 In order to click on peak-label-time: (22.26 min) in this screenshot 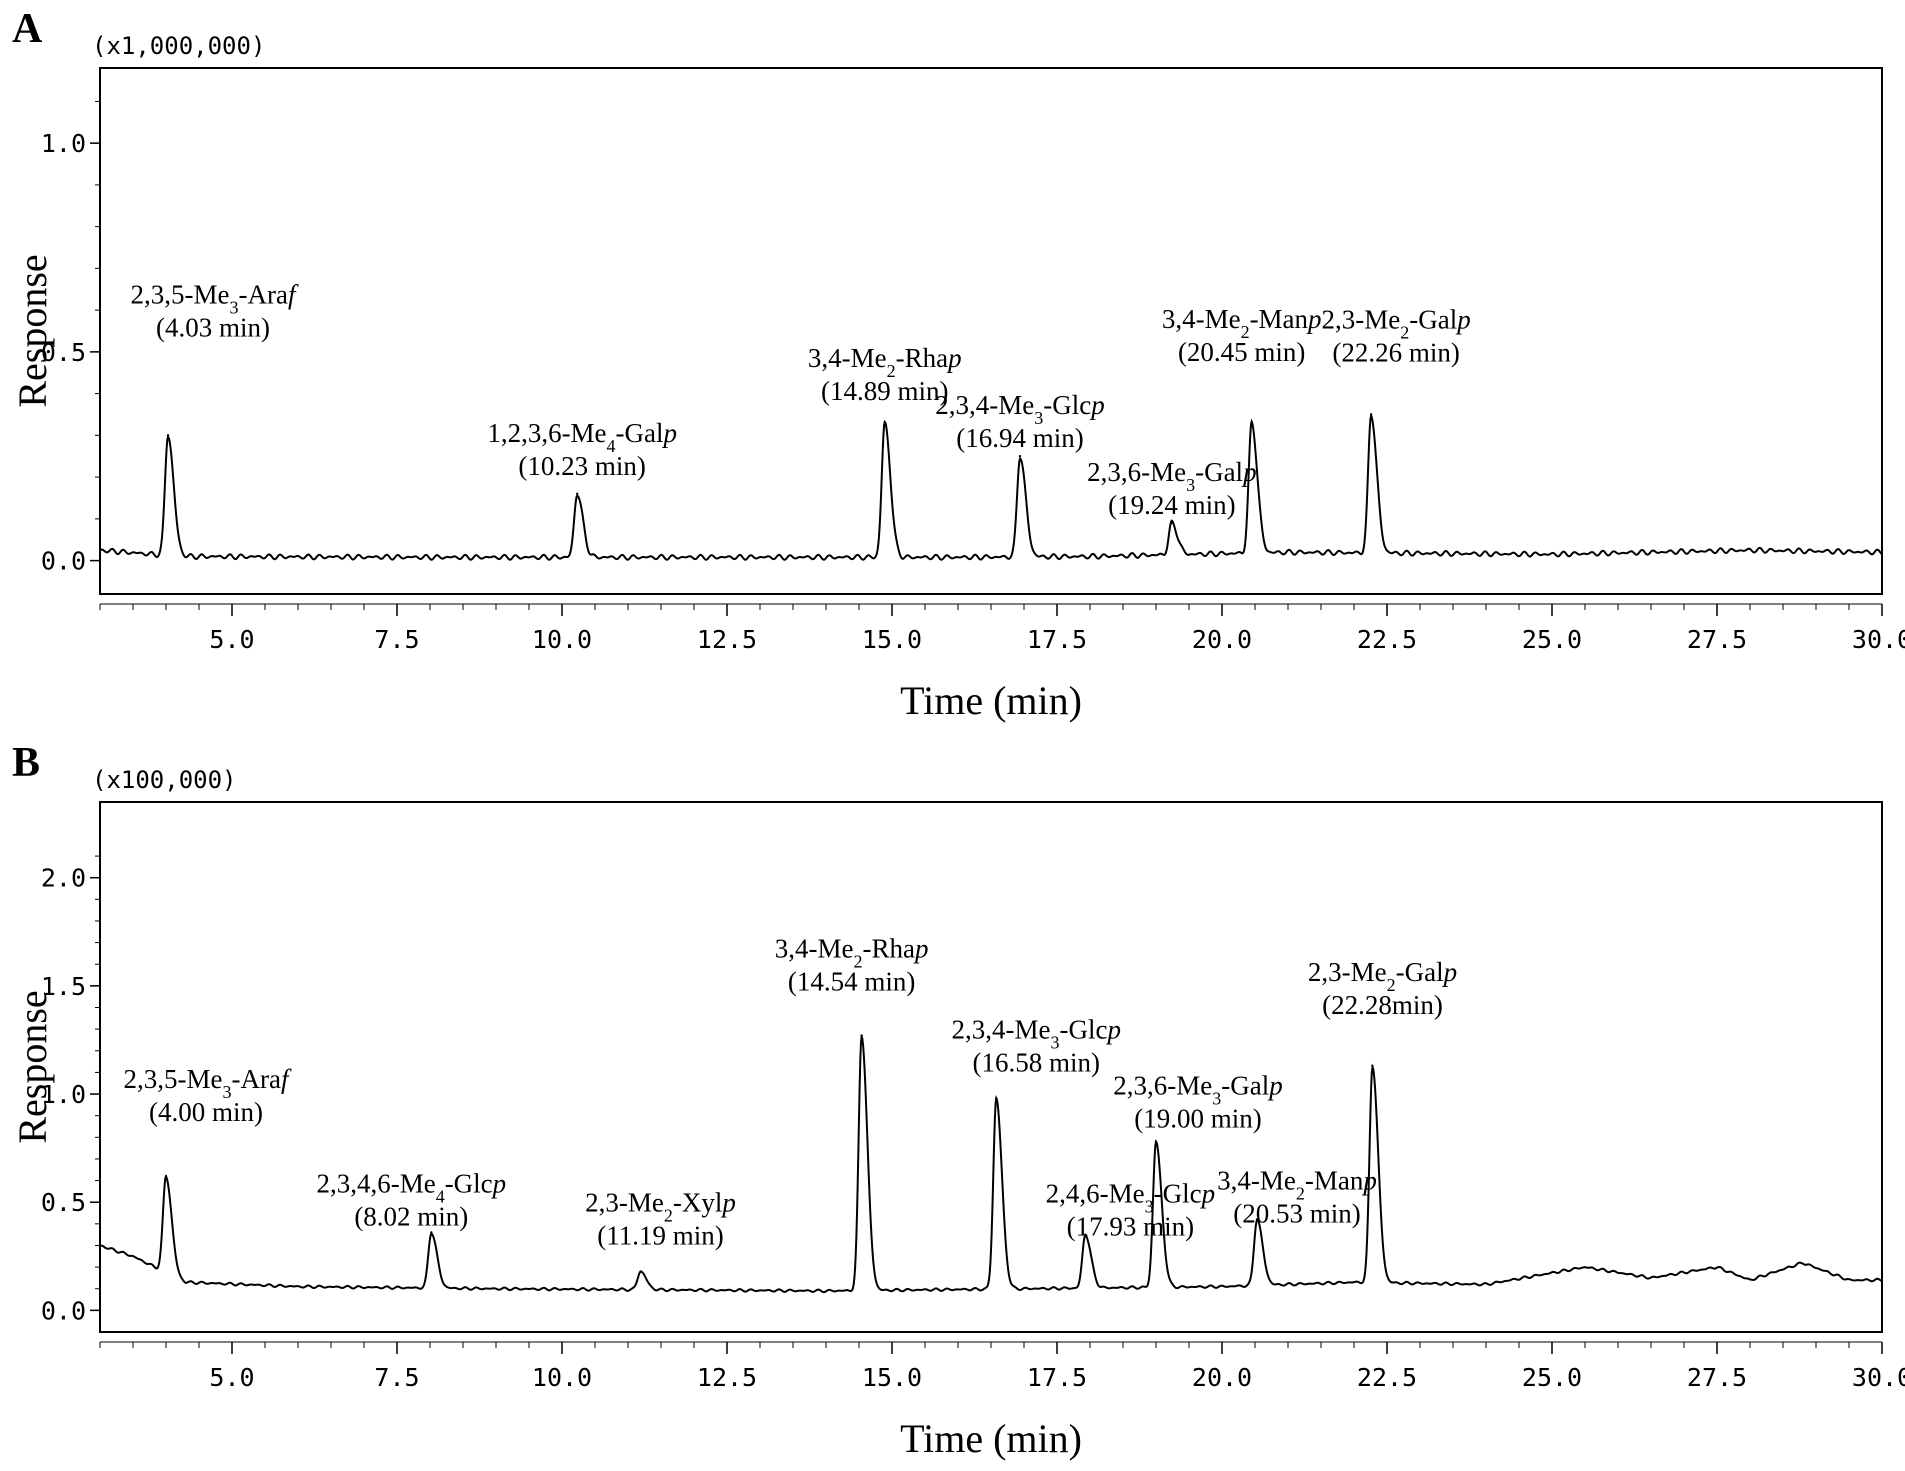, I will do `click(1396, 352)`.